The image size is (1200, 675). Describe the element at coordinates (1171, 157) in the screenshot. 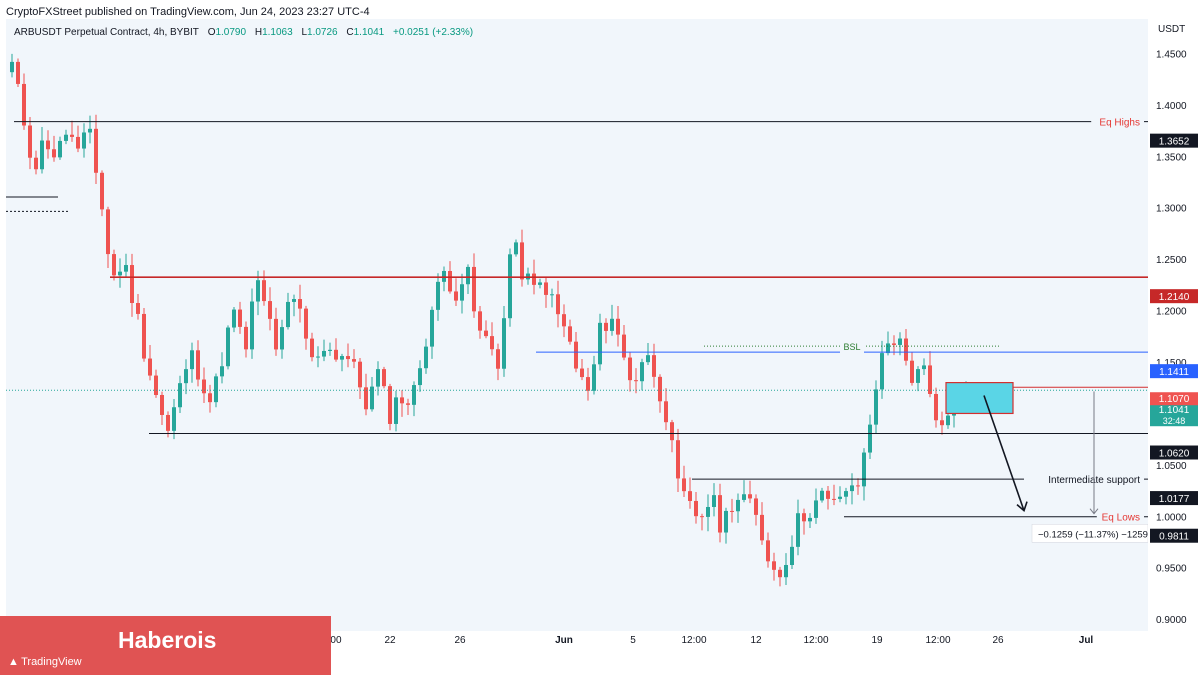

I see `price-tick-label: 1.3500` at that location.